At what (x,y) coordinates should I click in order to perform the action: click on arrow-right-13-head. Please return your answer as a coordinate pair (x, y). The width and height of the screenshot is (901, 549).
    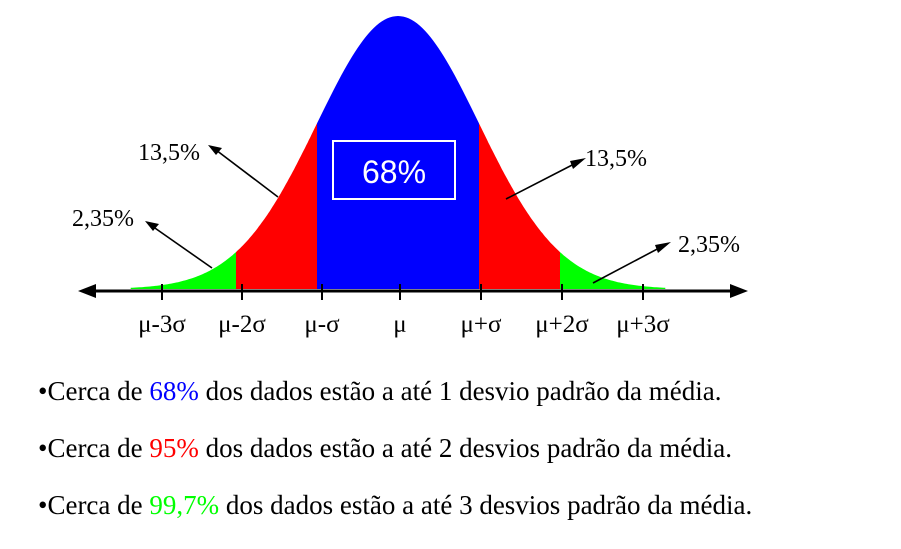
    Looking at the image, I should click on (578, 163).